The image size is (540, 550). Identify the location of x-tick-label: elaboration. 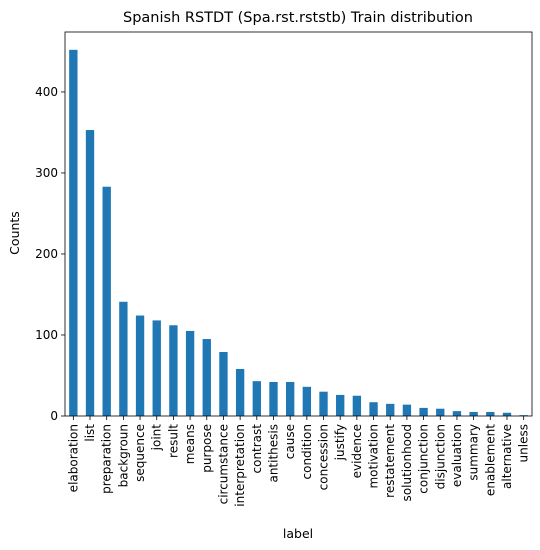
(73, 458).